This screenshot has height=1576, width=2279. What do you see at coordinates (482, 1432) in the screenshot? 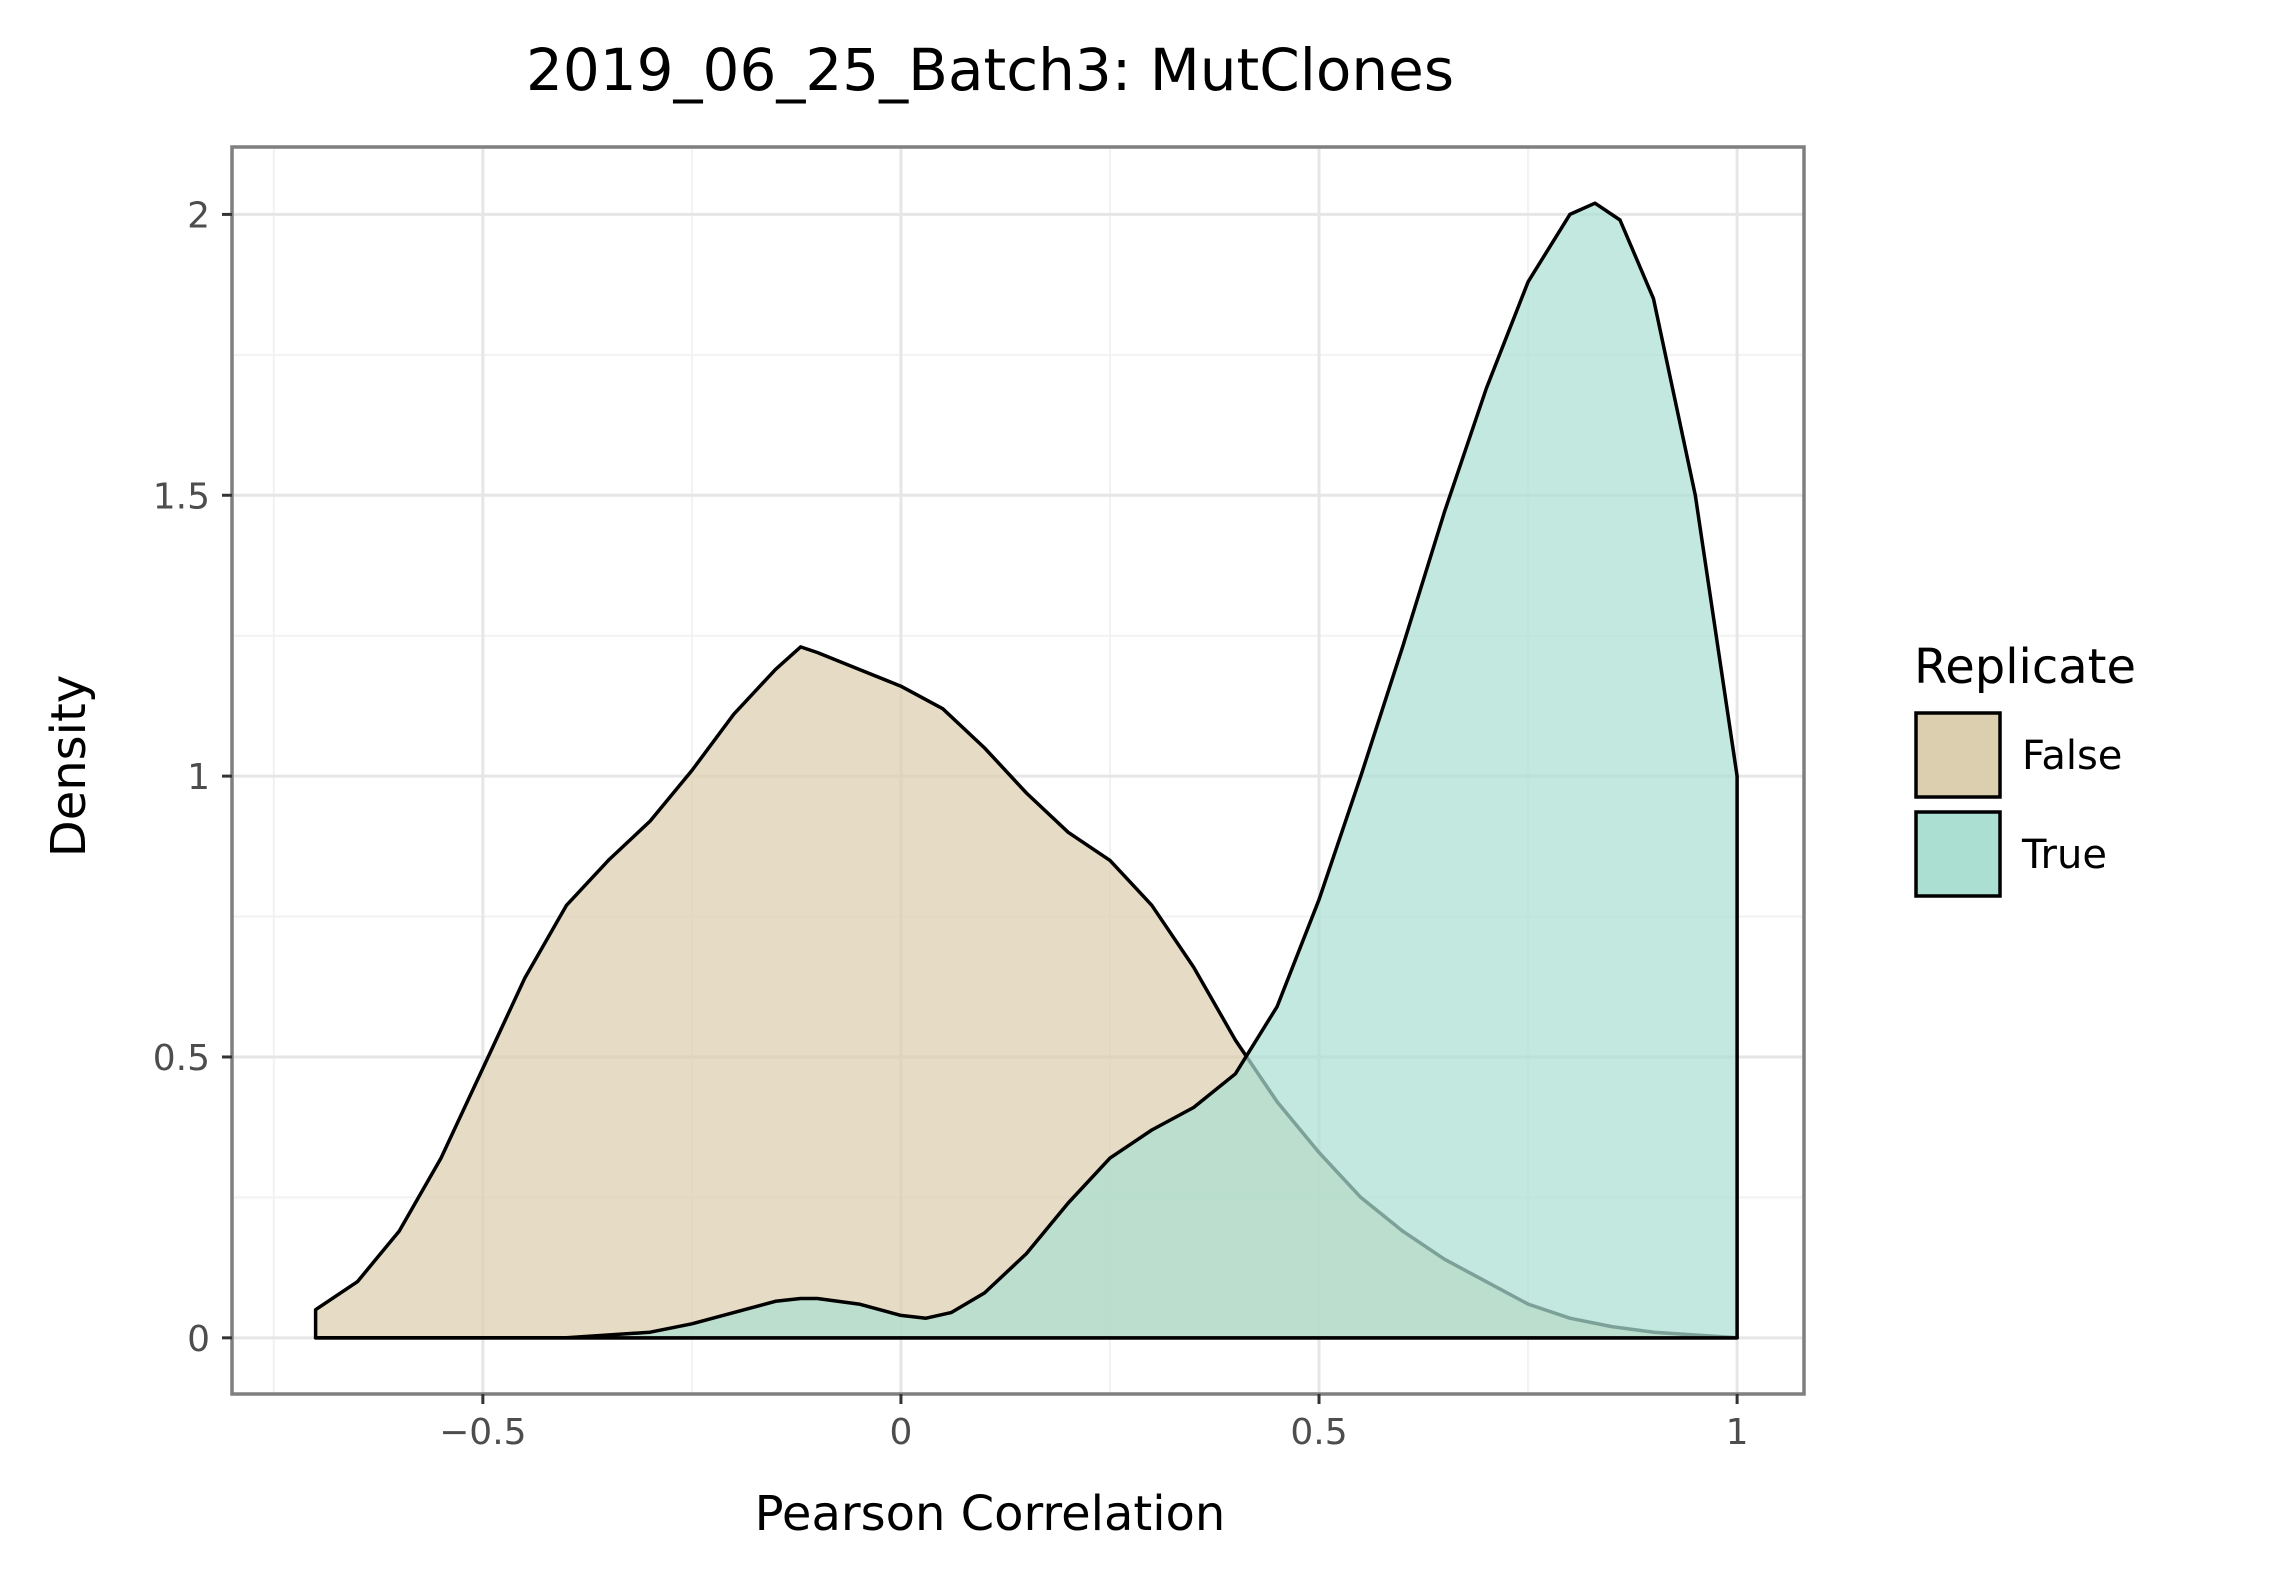
I see `x-tick-label: −0.5` at bounding box center [482, 1432].